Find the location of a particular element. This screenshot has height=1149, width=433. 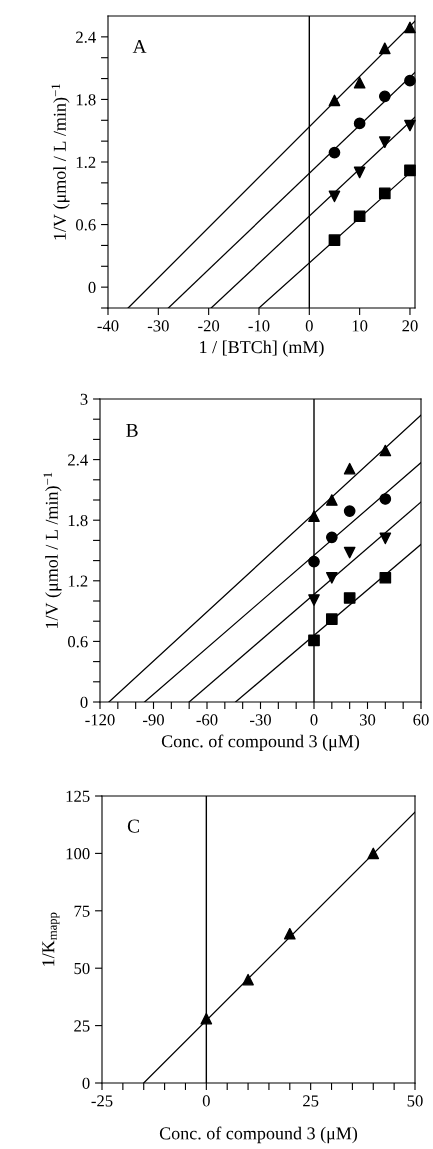

x-tick-label: -25 is located at coordinates (102, 1101).